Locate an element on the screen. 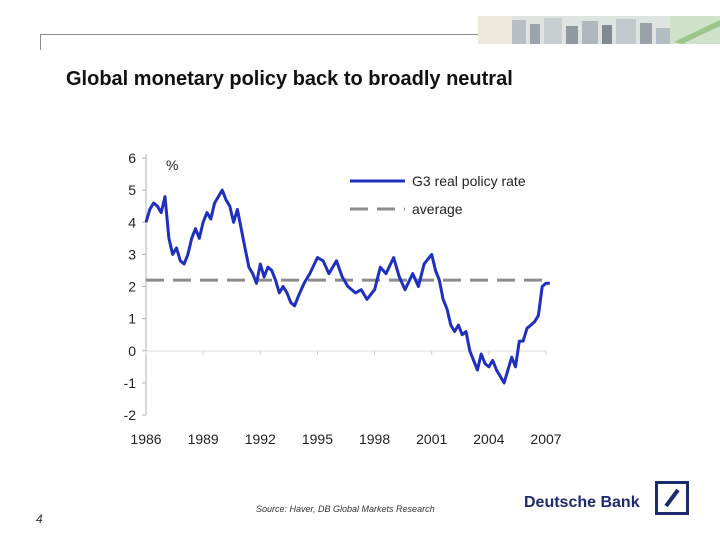 Image resolution: width=720 pixels, height=540 pixels. y-tick-label: -2 is located at coordinates (130, 415).